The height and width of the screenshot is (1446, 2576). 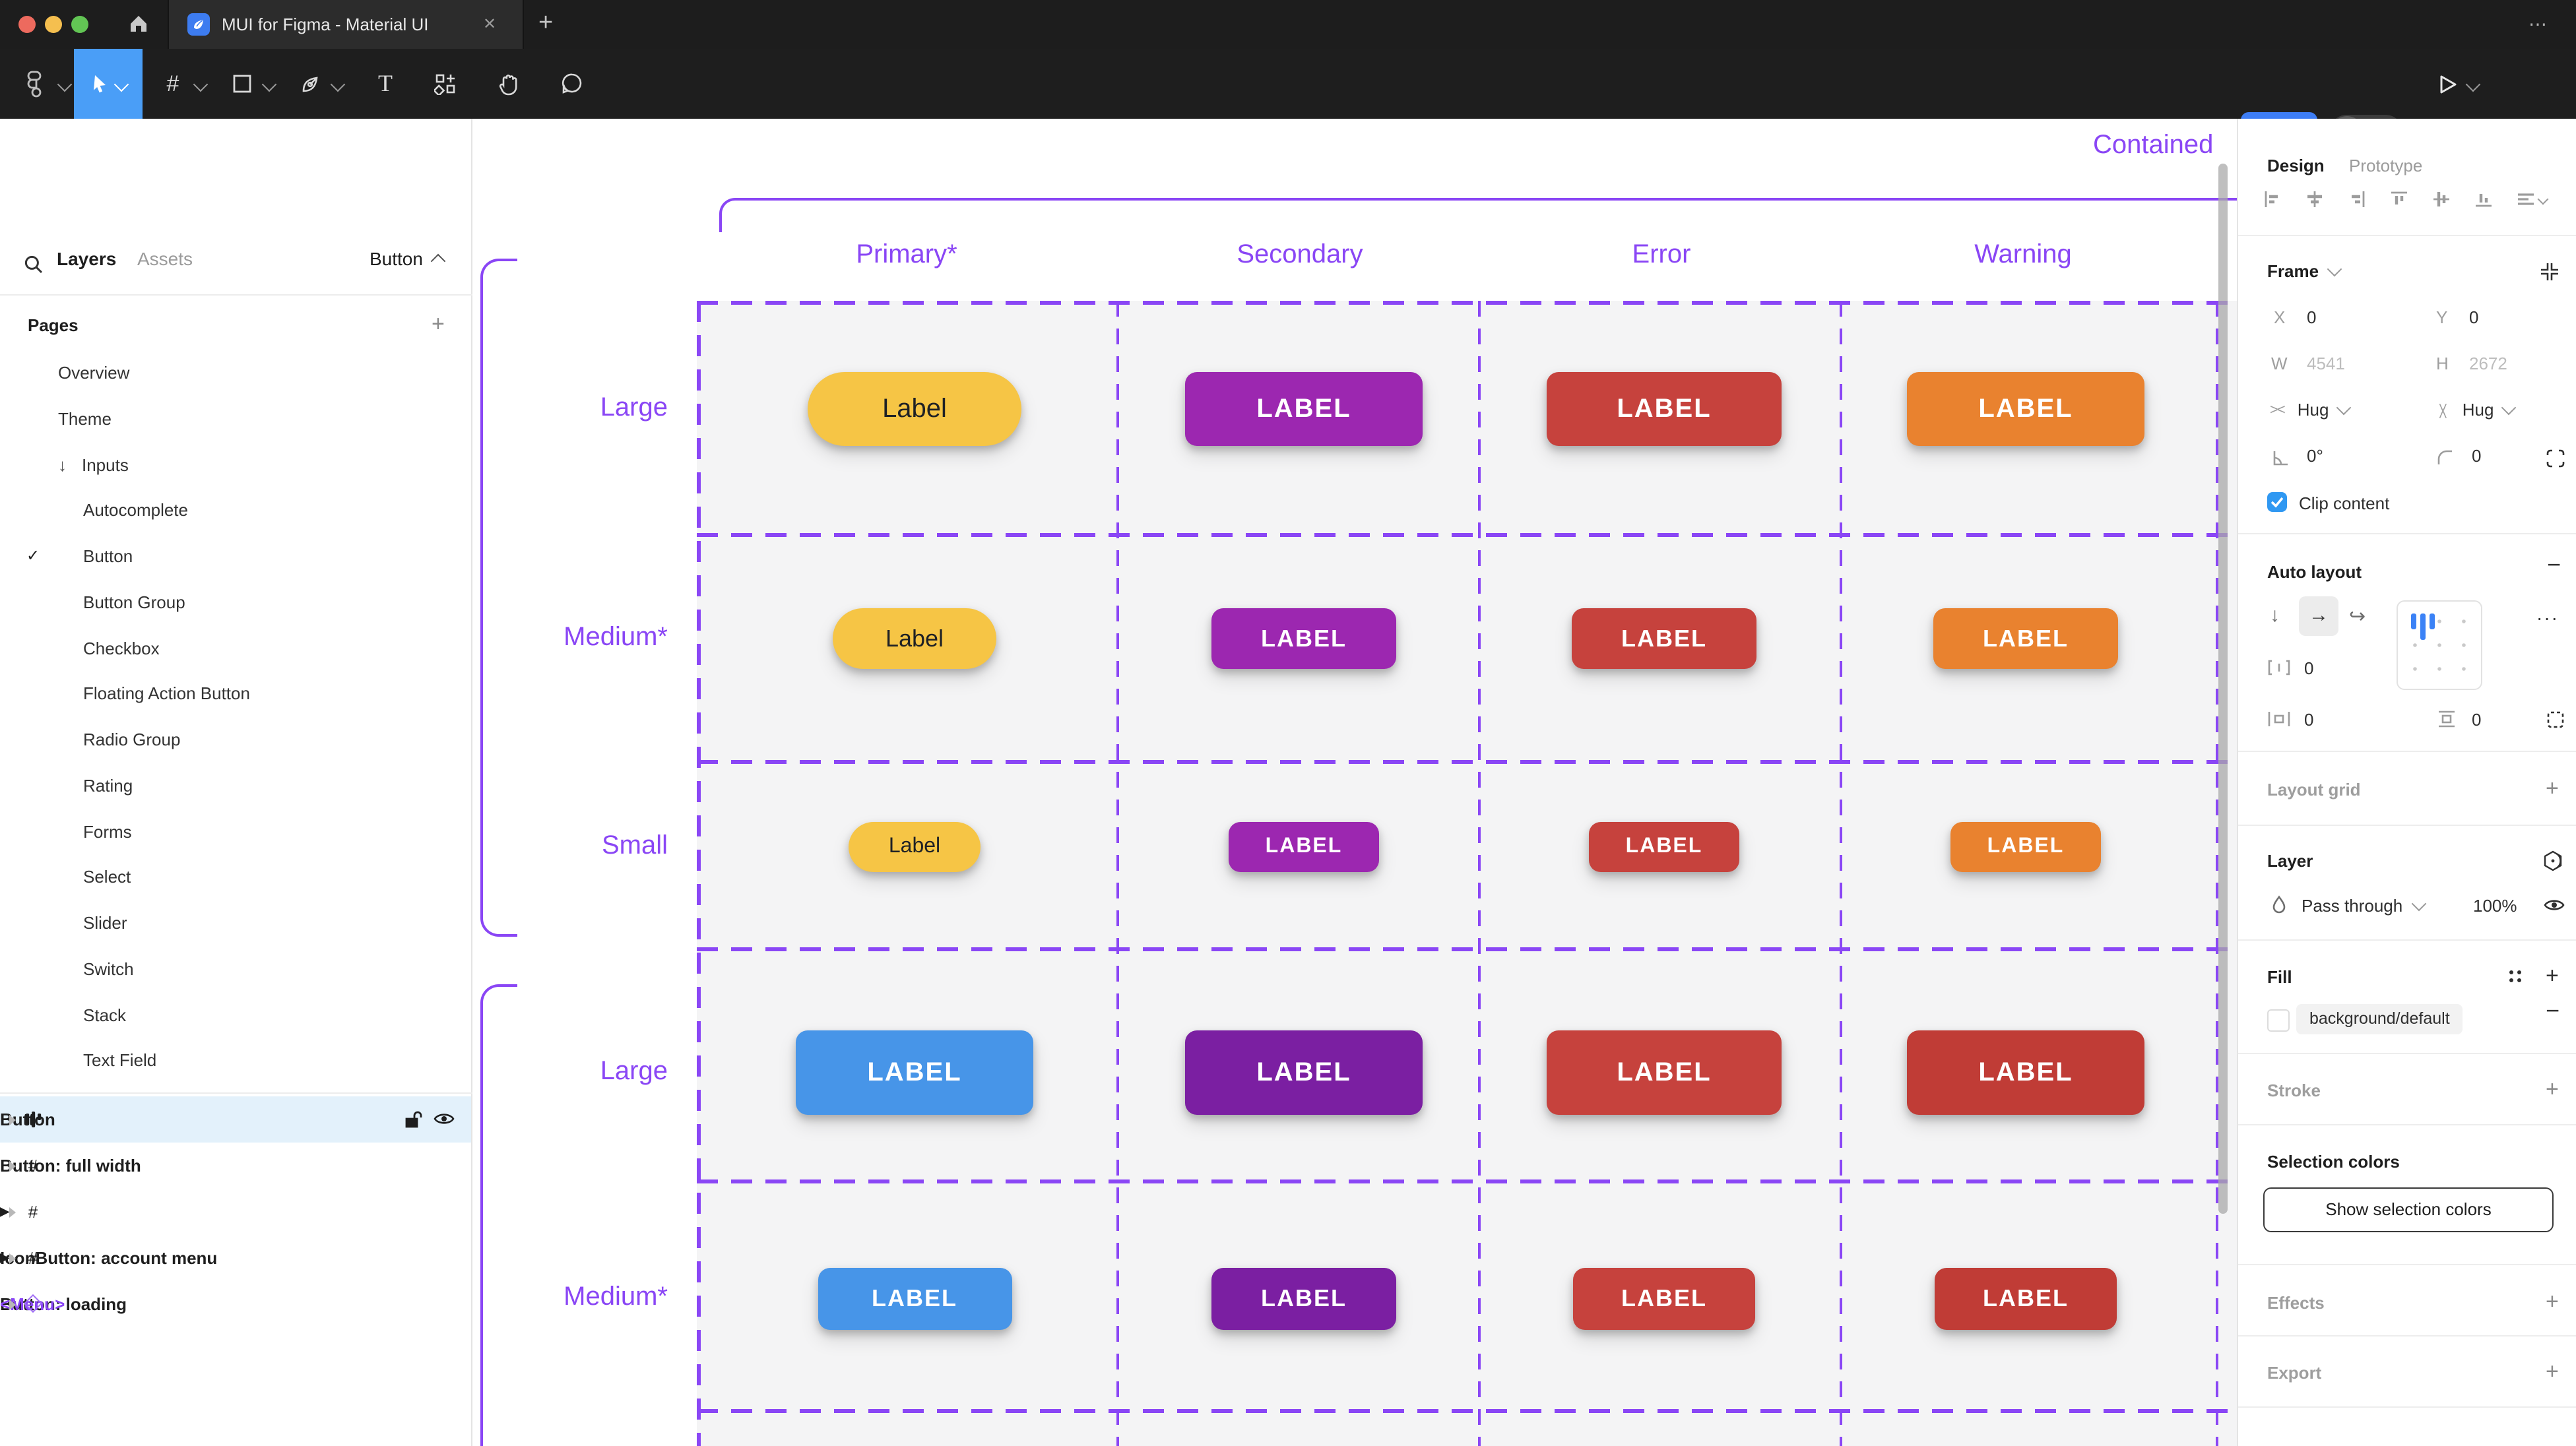 What do you see at coordinates (53, 24) in the screenshot?
I see `window-minimize-button` at bounding box center [53, 24].